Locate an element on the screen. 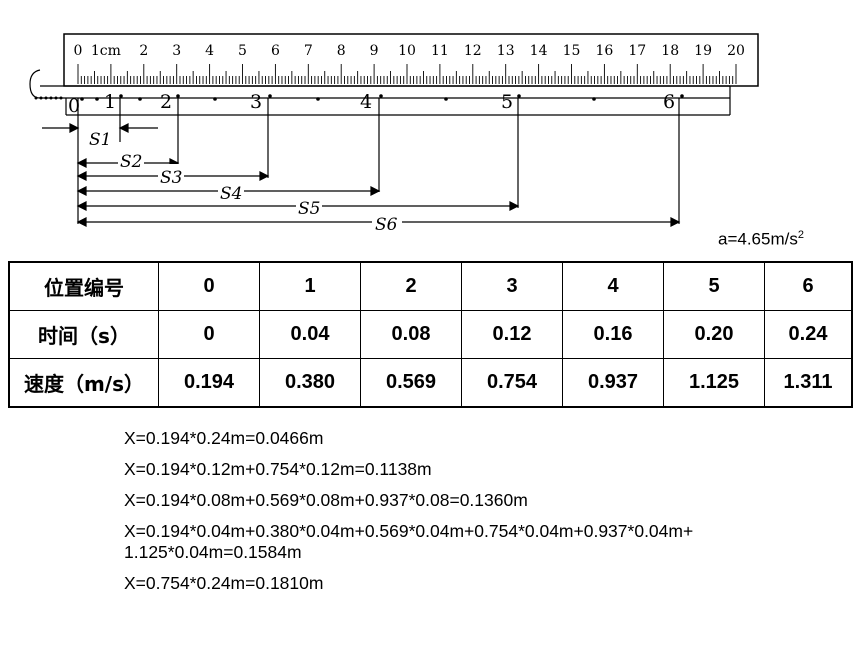 The image size is (860, 645). table-cell: 0.12 is located at coordinates (512, 334).